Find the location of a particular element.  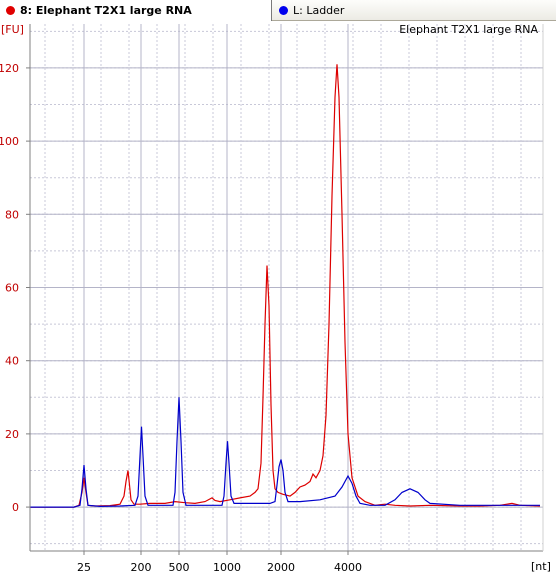

y-tick-label: 0 is located at coordinates (15, 507).